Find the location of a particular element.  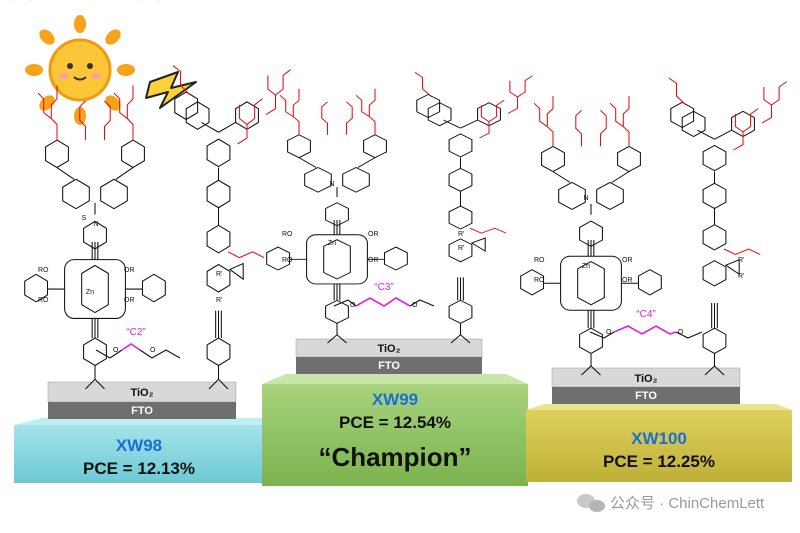

fto-label-xw98: FTO is located at coordinates (142, 411).